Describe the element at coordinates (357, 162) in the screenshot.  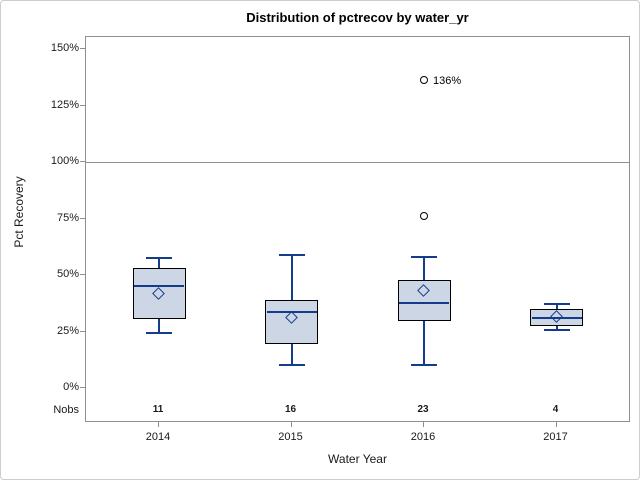
I see `reference-line-100pct` at that location.